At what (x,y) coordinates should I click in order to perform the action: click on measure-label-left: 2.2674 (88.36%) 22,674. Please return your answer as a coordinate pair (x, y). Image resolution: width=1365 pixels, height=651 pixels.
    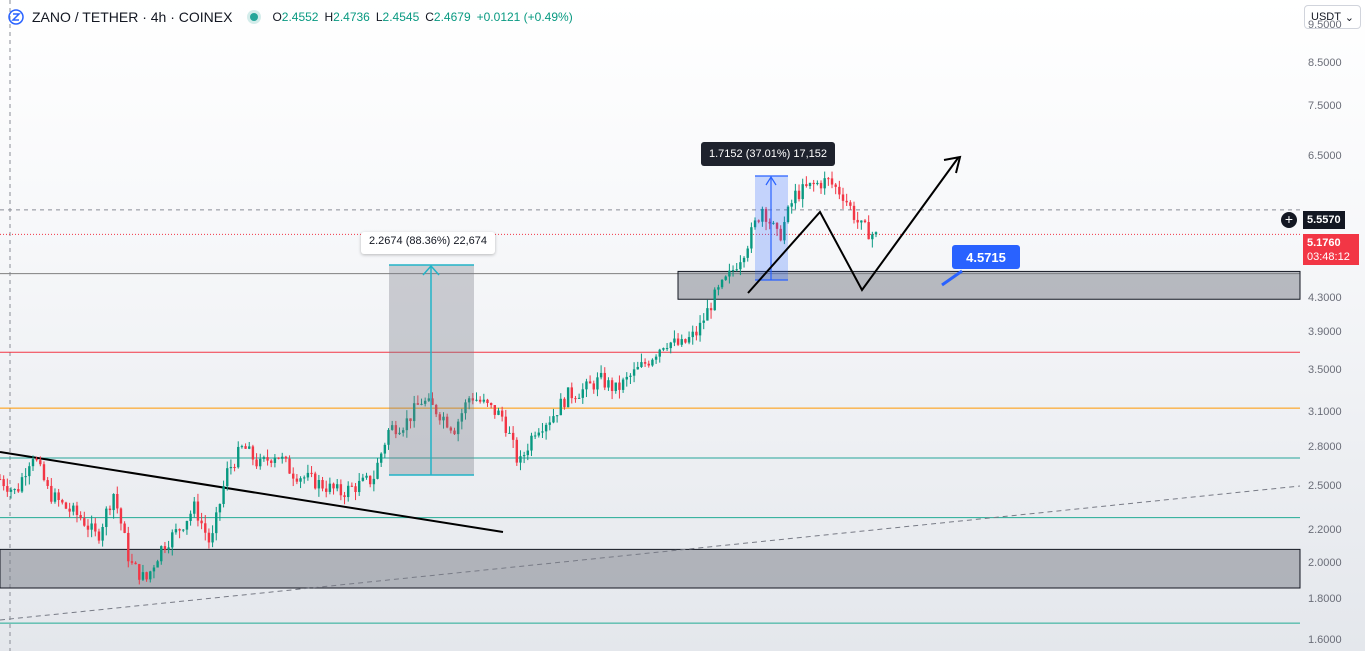
    Looking at the image, I should click on (428, 243).